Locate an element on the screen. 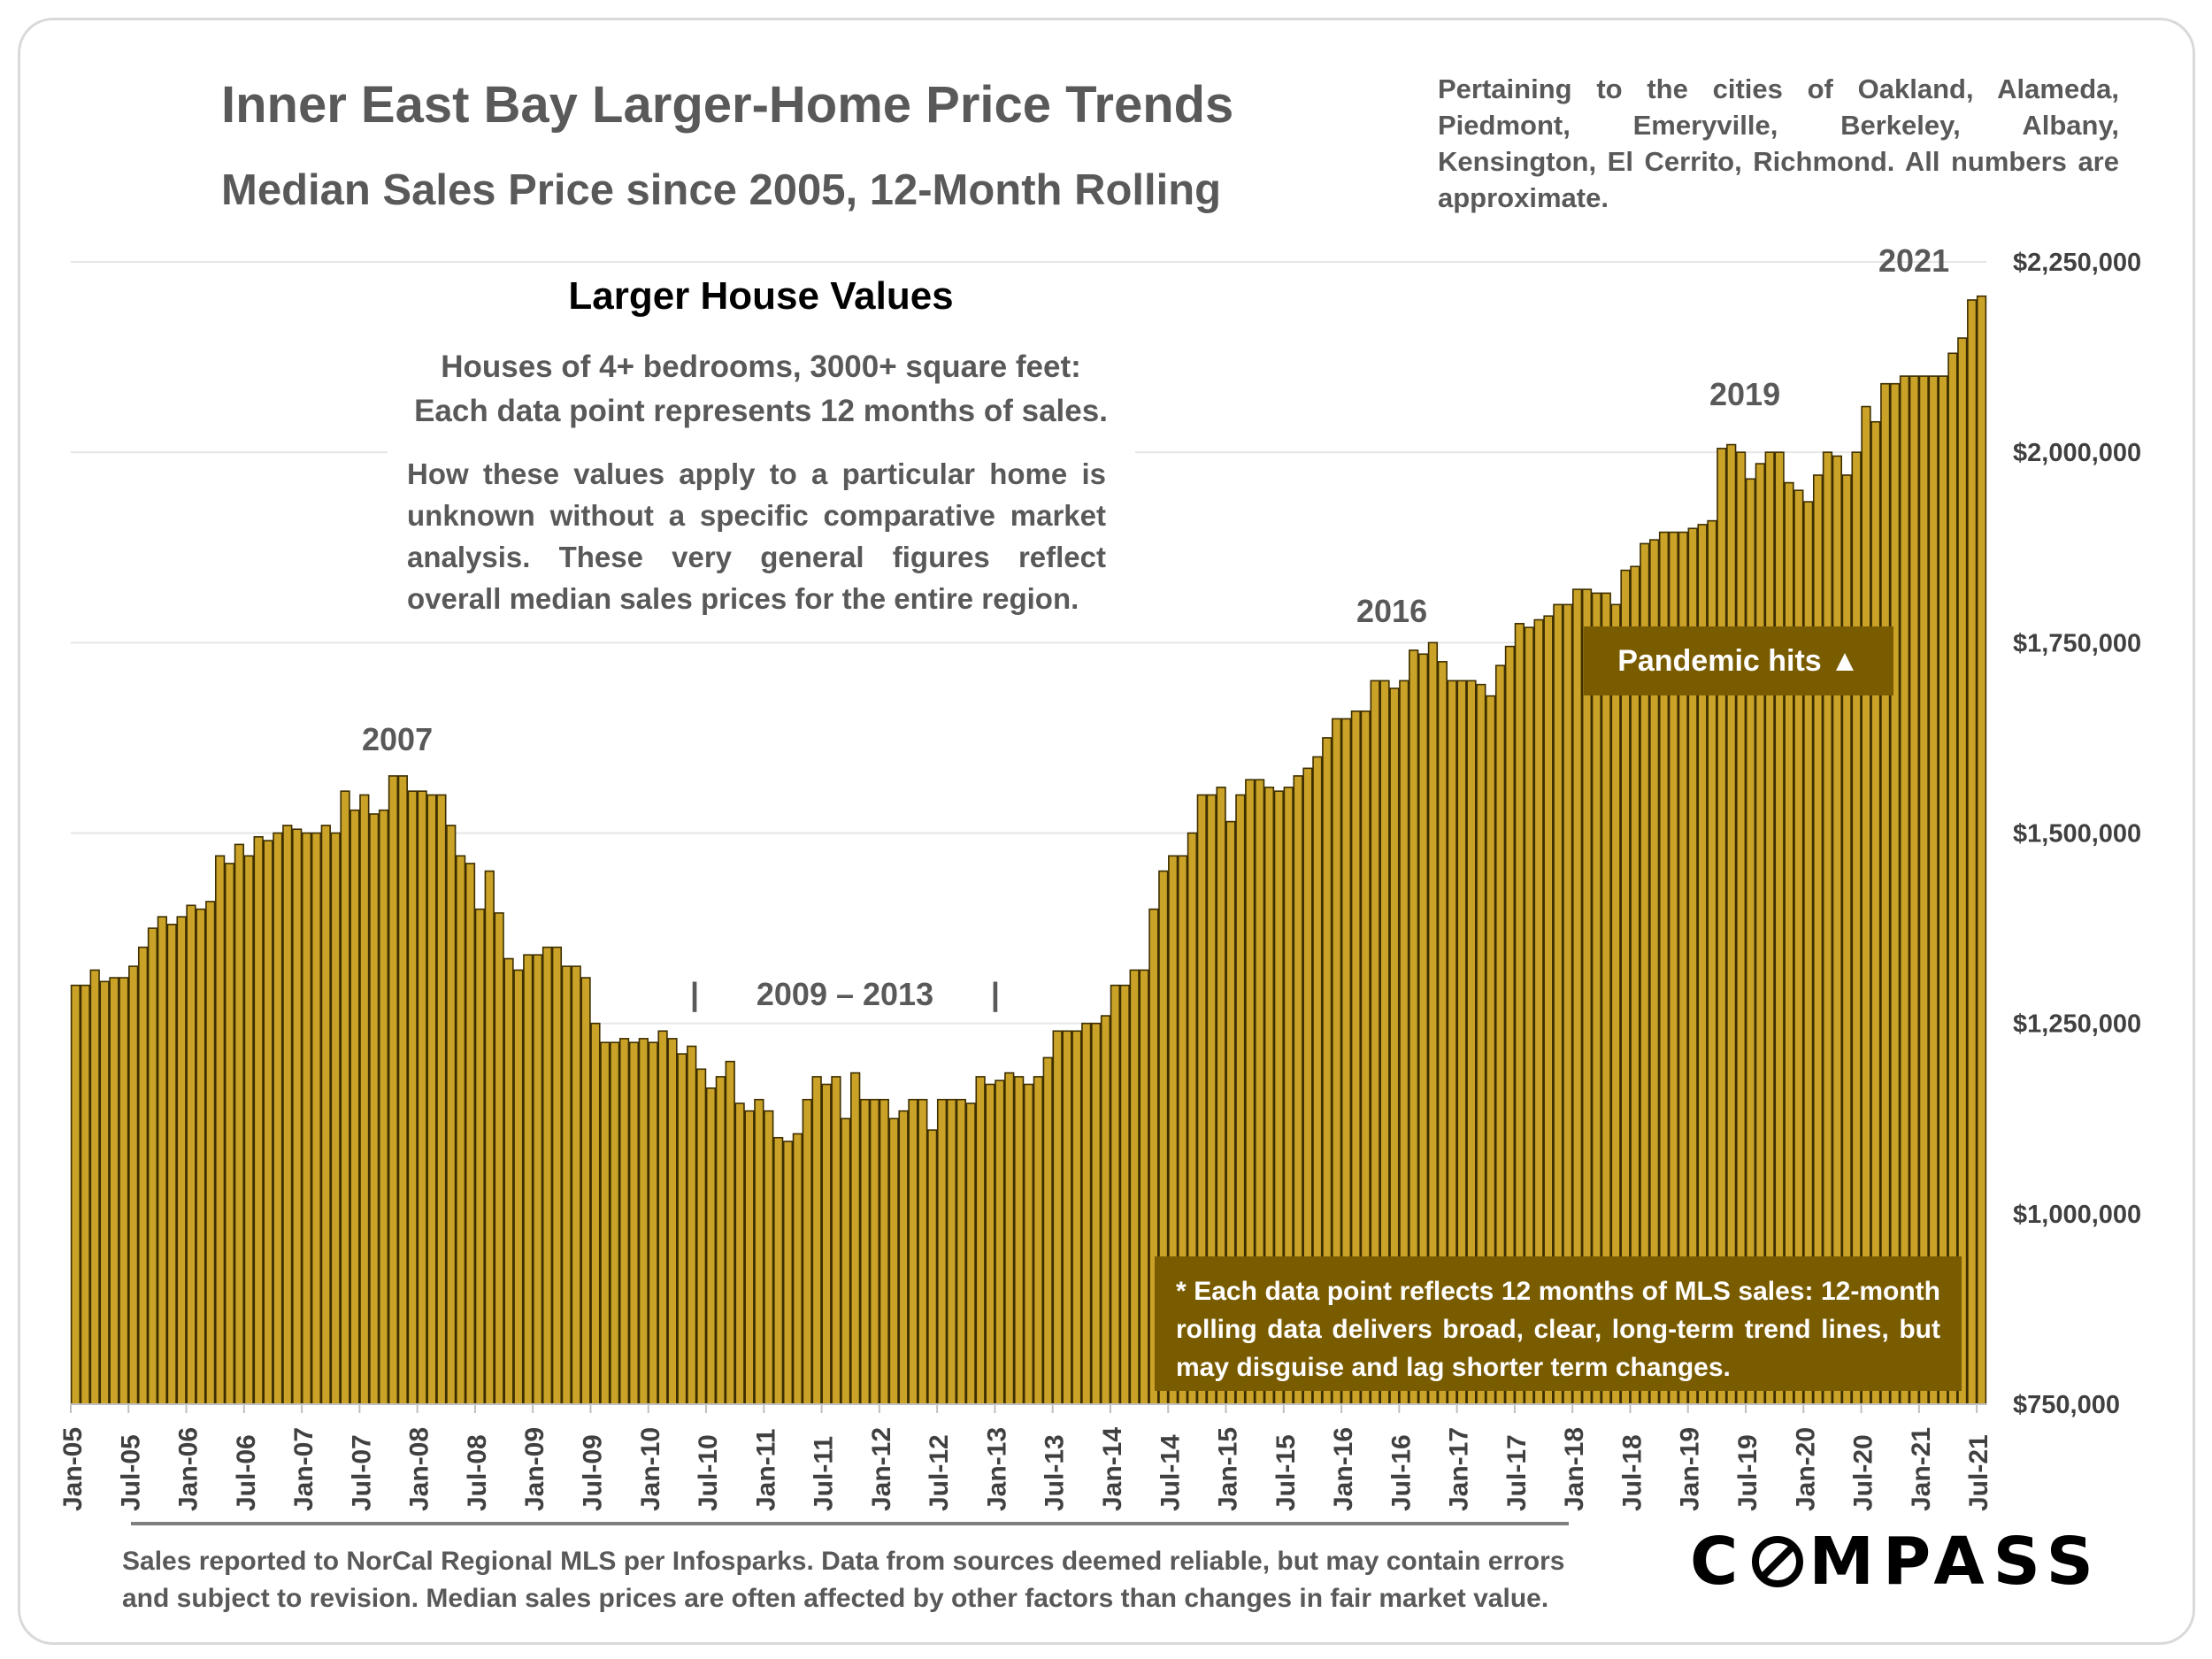 The height and width of the screenshot is (1659, 2212). x-tick-label: Jan-10 is located at coordinates (651, 1469).